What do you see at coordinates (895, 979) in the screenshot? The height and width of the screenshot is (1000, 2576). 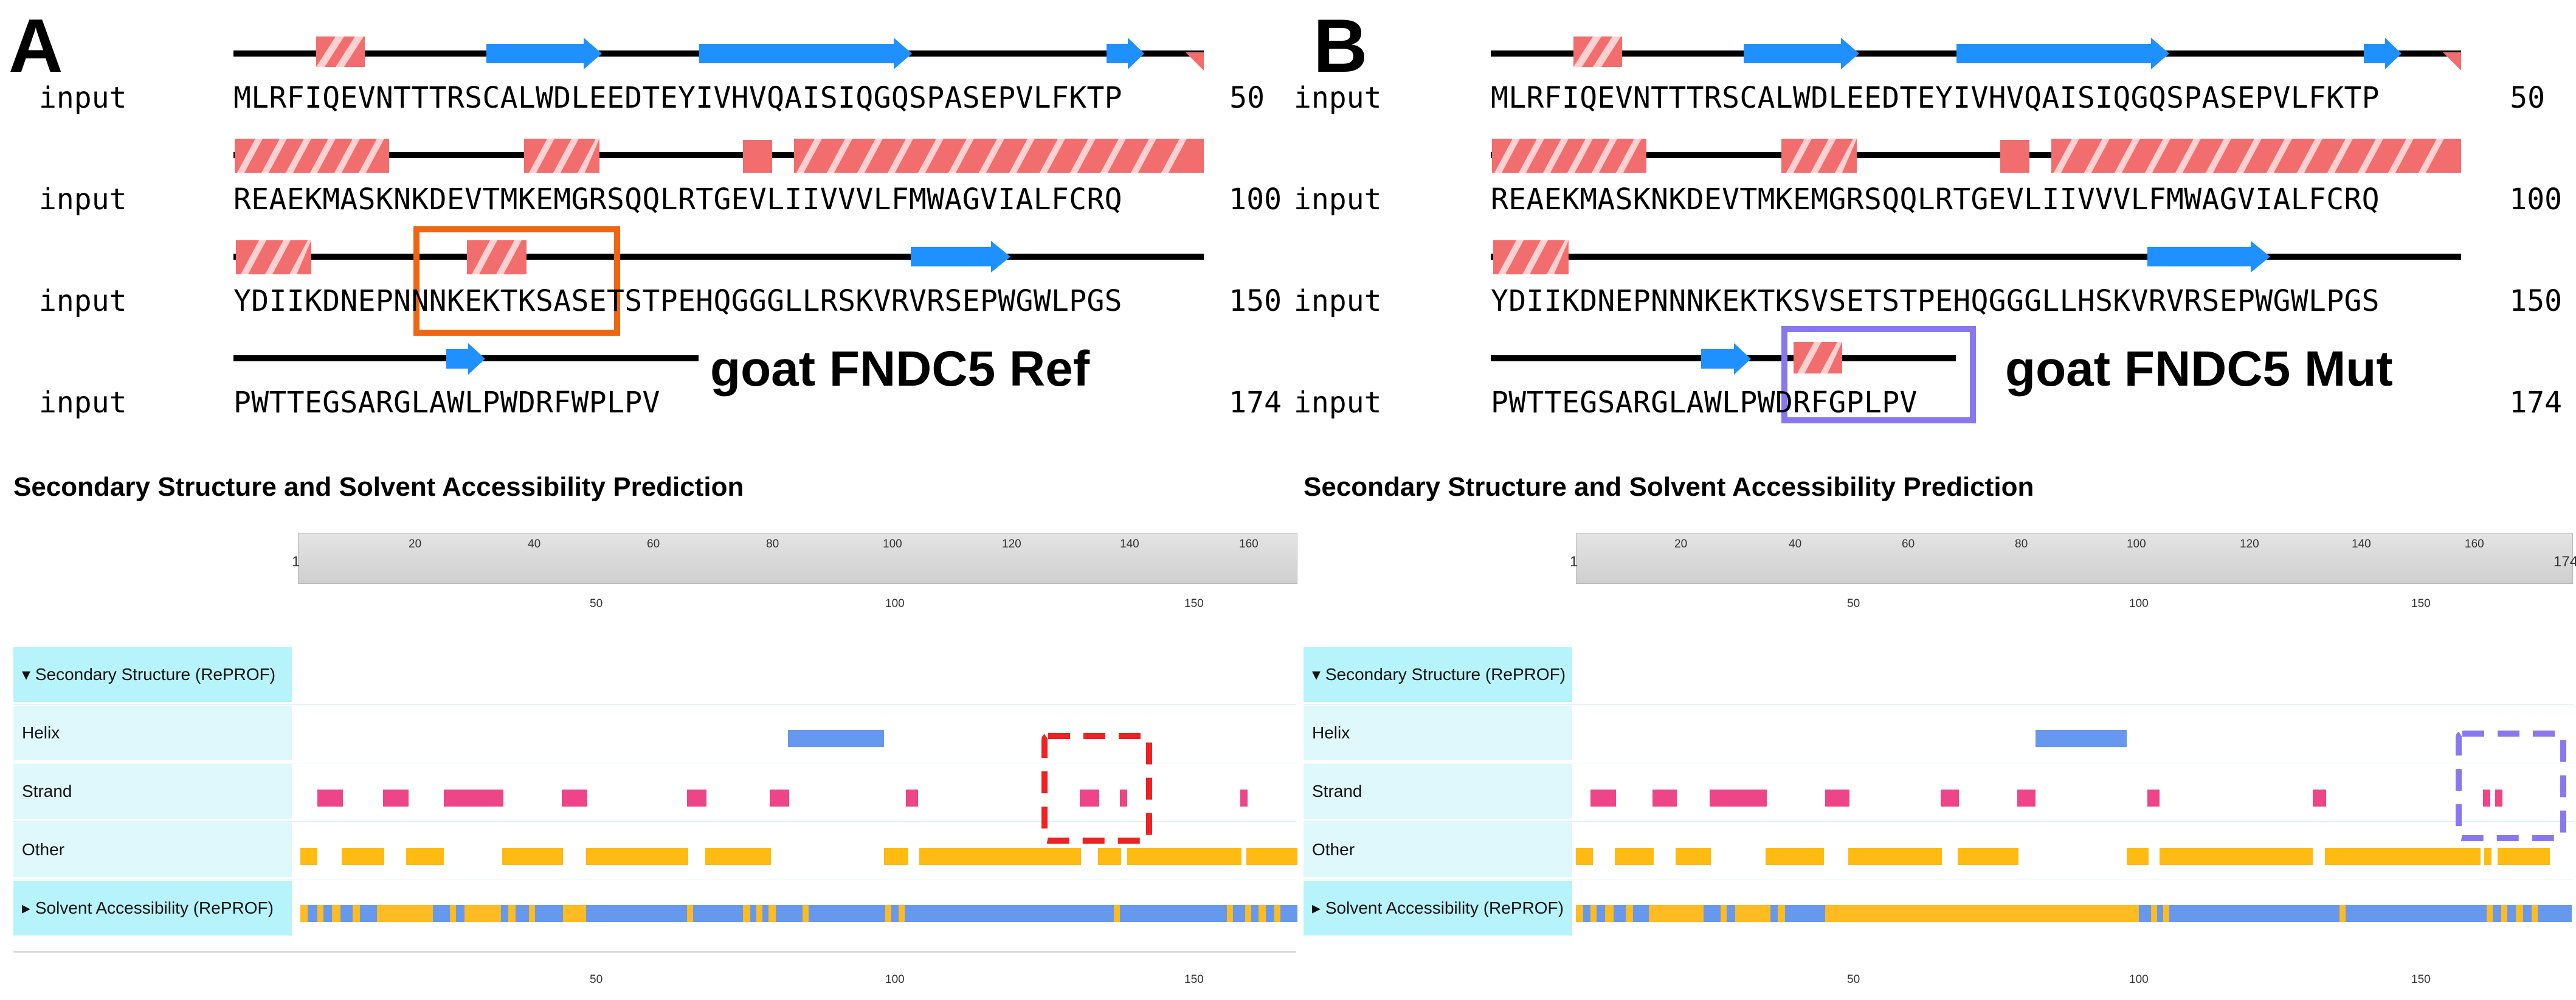 I see `bottom-axis-tick: 100` at bounding box center [895, 979].